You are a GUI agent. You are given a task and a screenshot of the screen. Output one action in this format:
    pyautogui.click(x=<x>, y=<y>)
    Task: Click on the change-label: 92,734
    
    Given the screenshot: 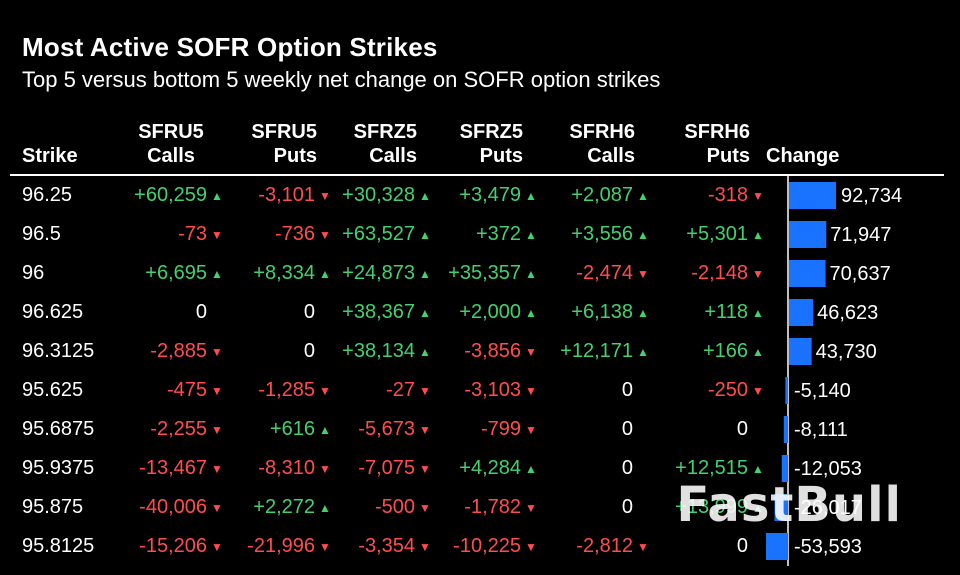 What is the action you would take?
    pyautogui.click(x=872, y=196)
    